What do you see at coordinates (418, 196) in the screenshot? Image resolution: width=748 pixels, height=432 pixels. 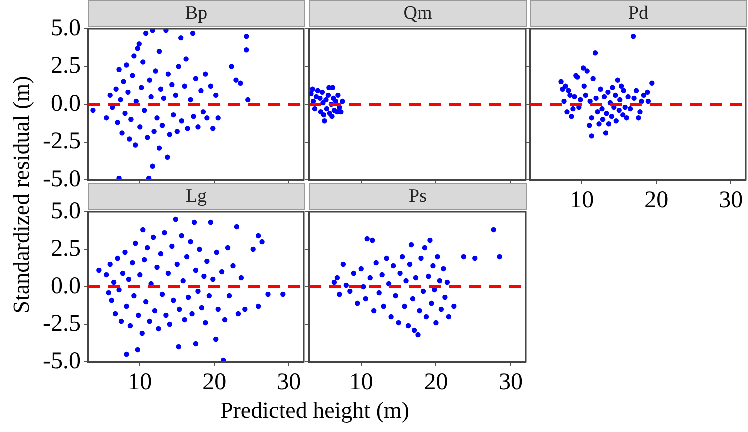 I see `chart-title: Ps` at bounding box center [418, 196].